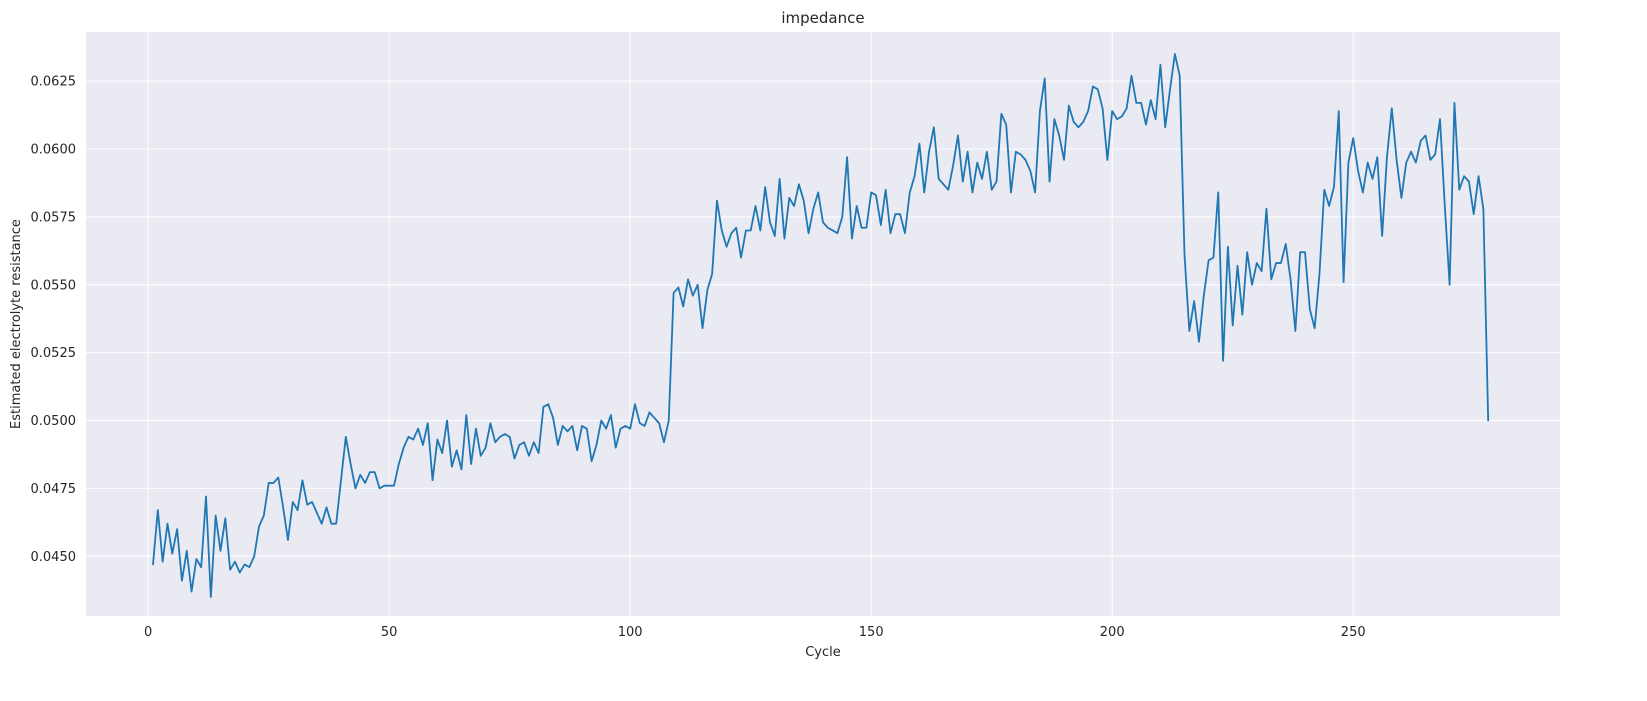 The image size is (1647, 701). I want to click on y-tick-label: 0.0575, so click(54, 217).